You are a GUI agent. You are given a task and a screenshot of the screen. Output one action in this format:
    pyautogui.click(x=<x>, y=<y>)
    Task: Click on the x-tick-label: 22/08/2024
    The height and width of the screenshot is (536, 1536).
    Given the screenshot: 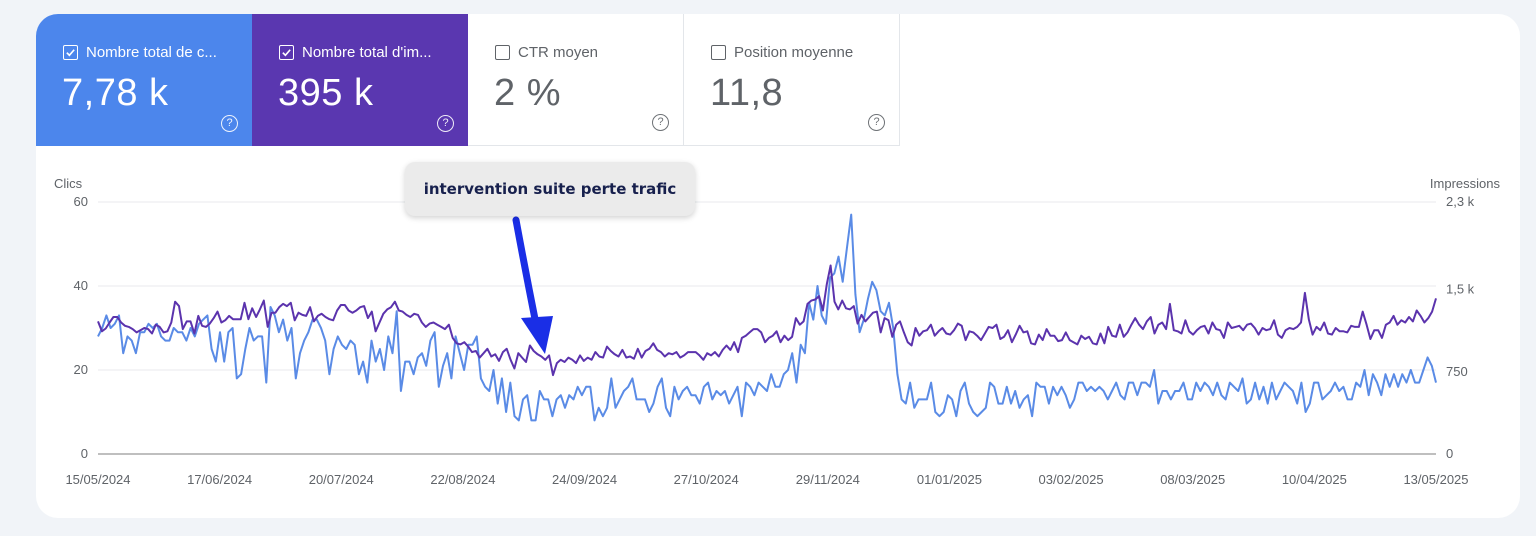 What is the action you would take?
    pyautogui.click(x=462, y=479)
    